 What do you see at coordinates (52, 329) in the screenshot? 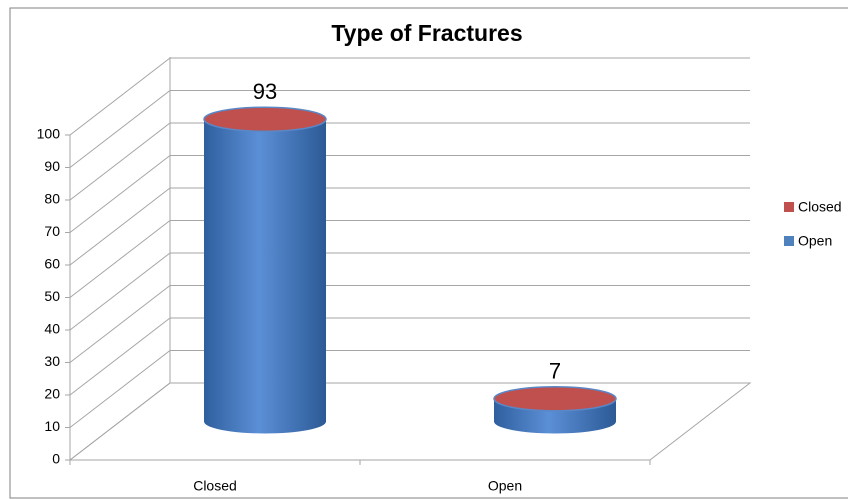
I see `y-tick-label: 40` at bounding box center [52, 329].